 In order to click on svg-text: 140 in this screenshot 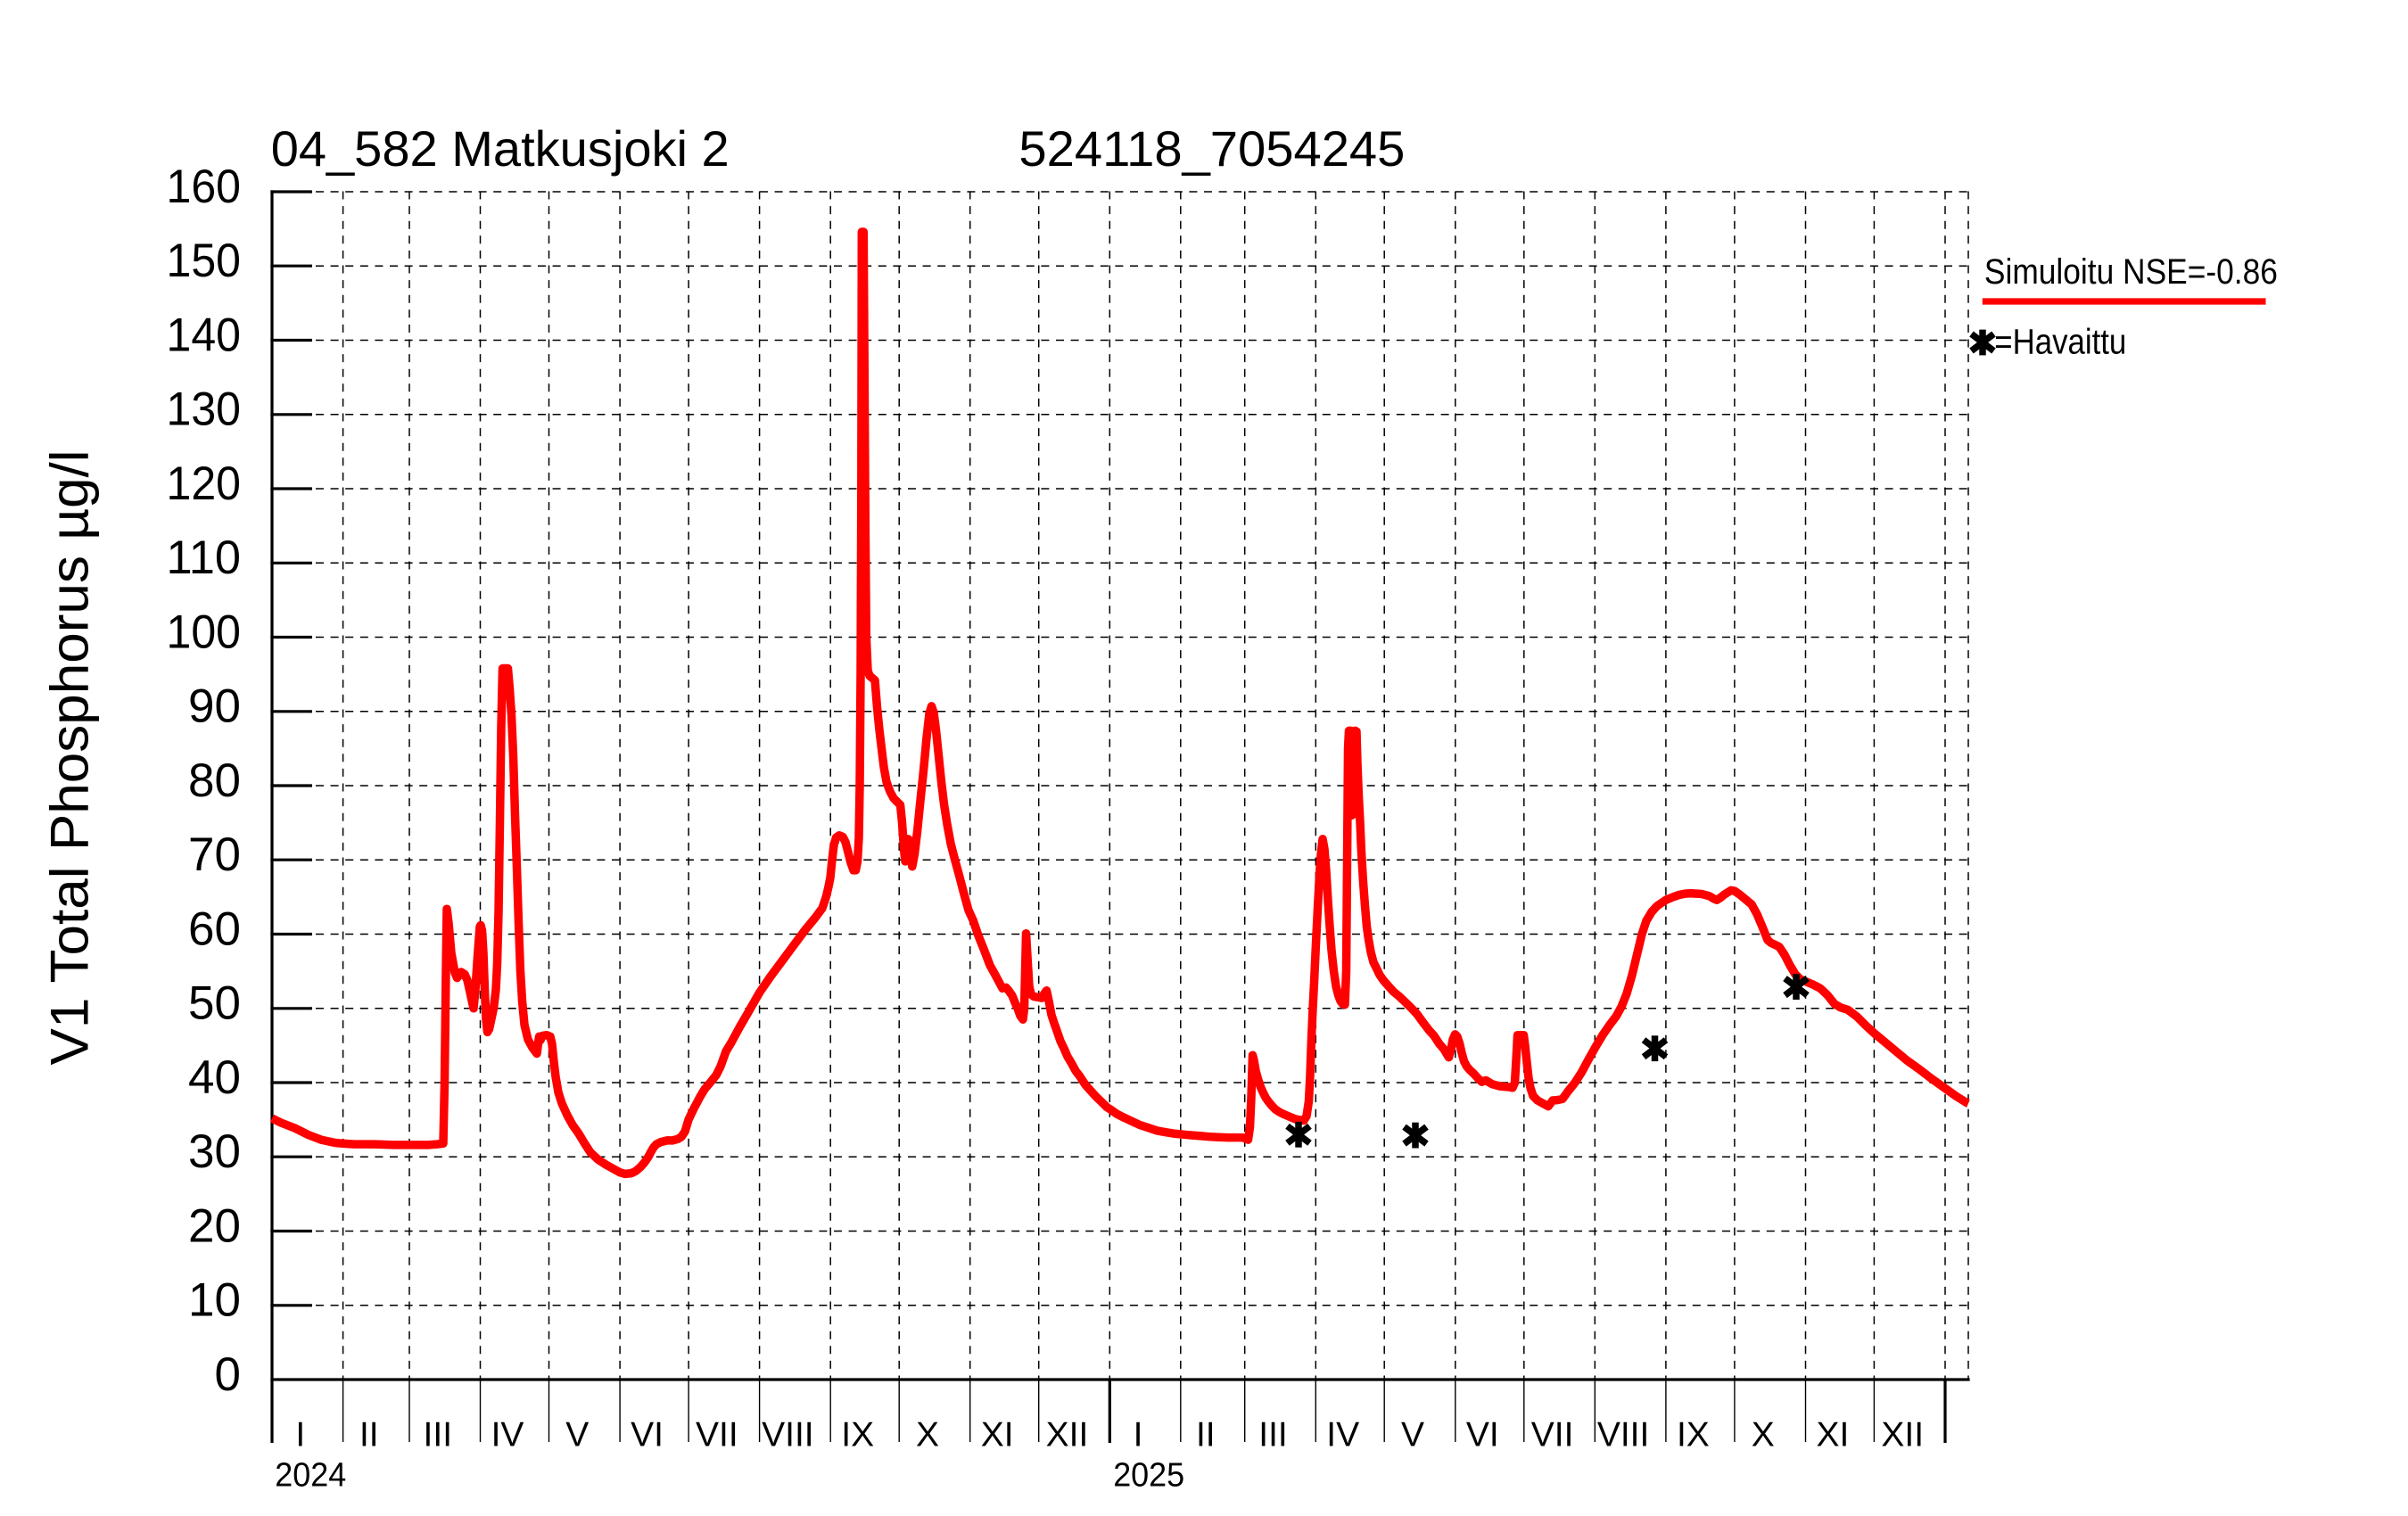, I will do `click(204, 335)`.